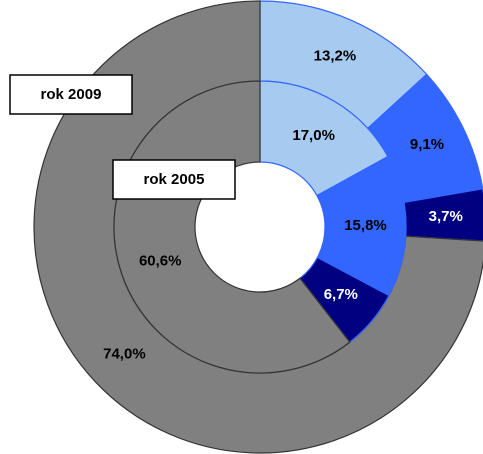 Image resolution: width=483 pixels, height=454 pixels. I want to click on series-label: rok 2009, so click(71, 94).